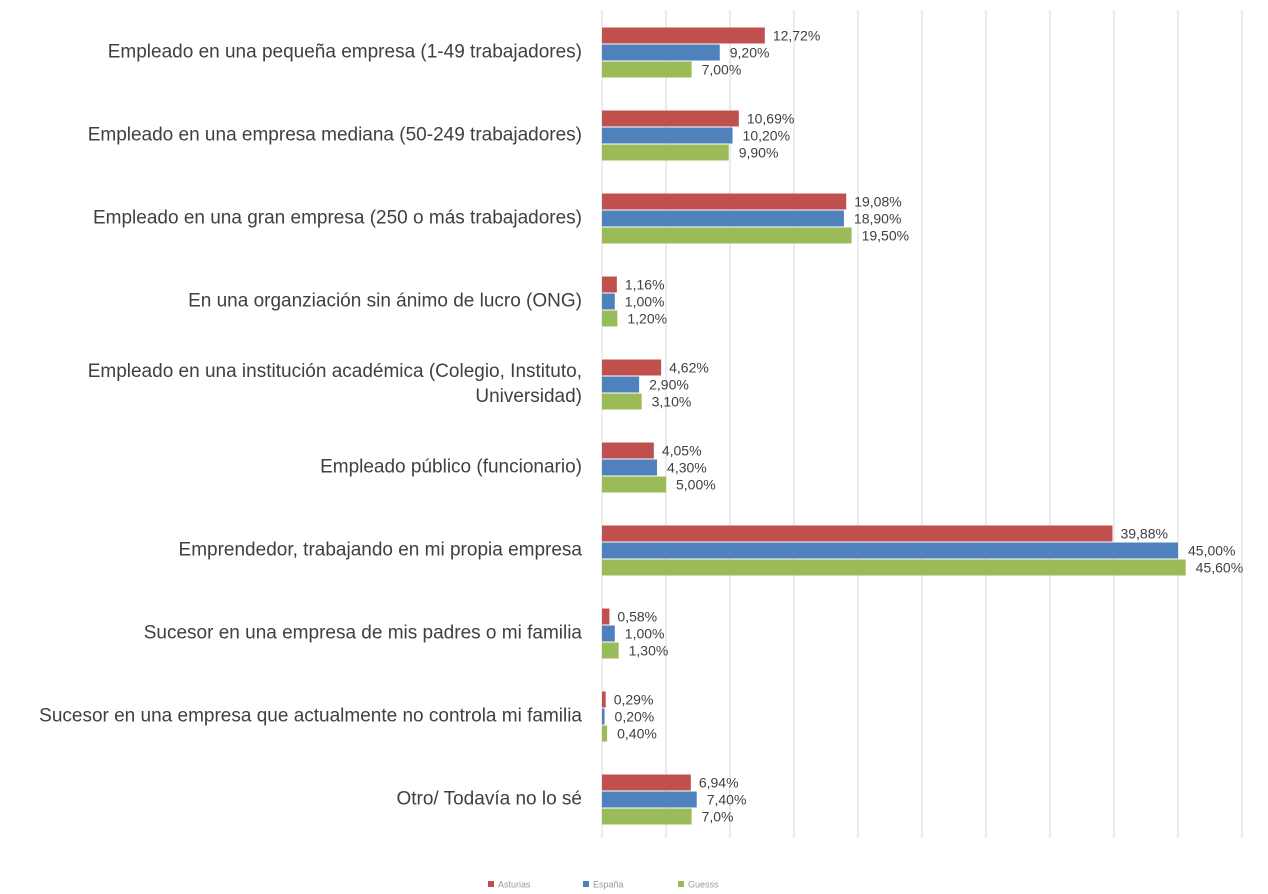 Image resolution: width=1268 pixels, height=894 pixels. I want to click on value-label: 4,05%, so click(682, 451).